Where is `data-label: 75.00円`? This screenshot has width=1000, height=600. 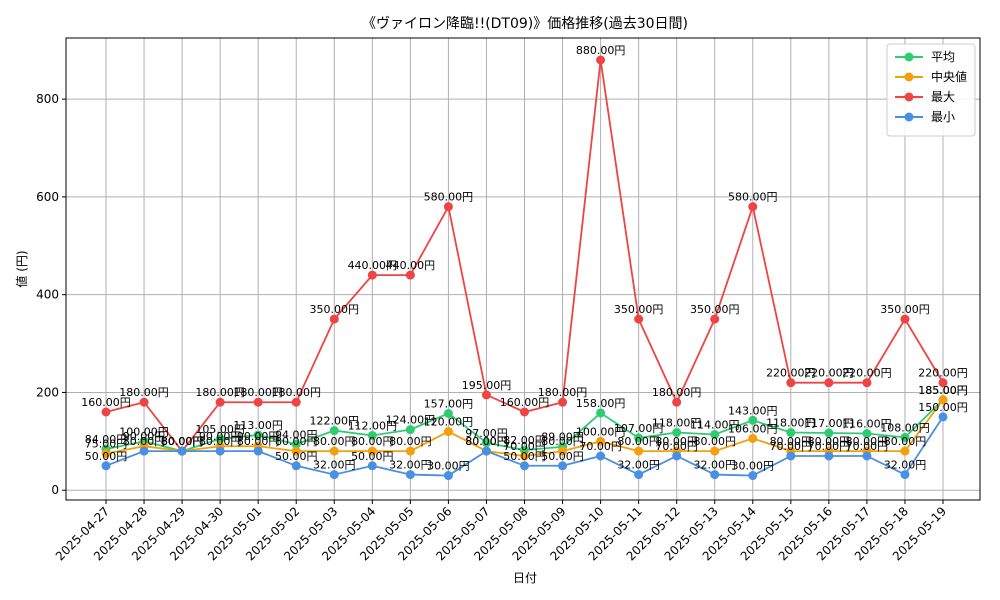
data-label: 75.00円 is located at coordinates (106, 444).